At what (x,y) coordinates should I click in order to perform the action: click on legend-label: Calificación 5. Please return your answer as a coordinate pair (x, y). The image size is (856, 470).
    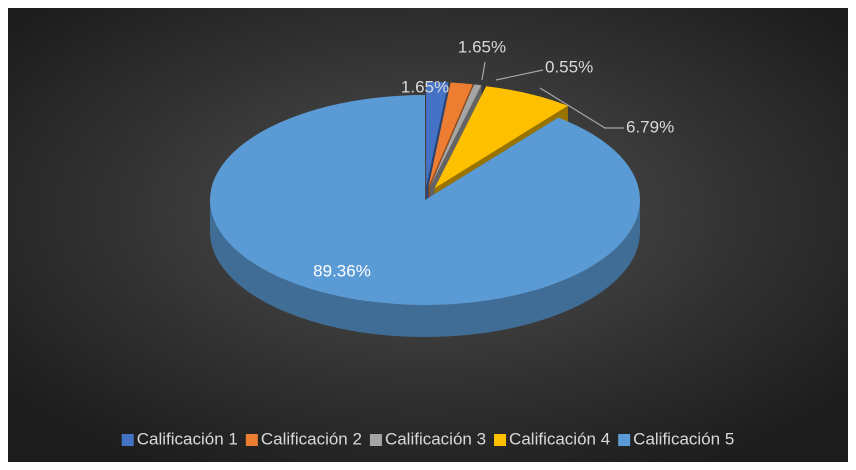
    Looking at the image, I should click on (683, 438).